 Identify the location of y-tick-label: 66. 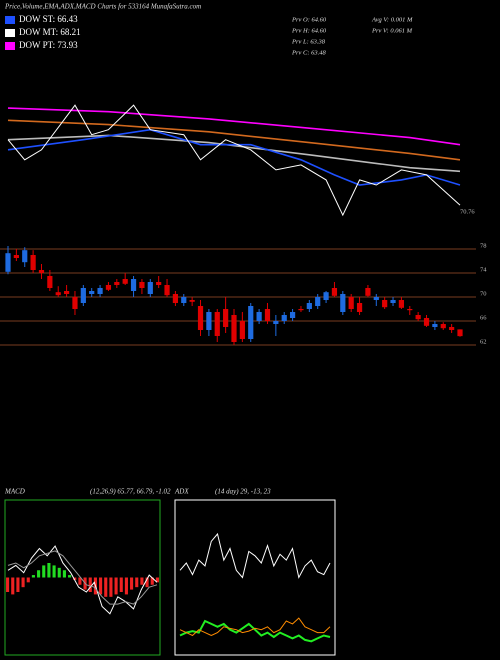
(483, 317).